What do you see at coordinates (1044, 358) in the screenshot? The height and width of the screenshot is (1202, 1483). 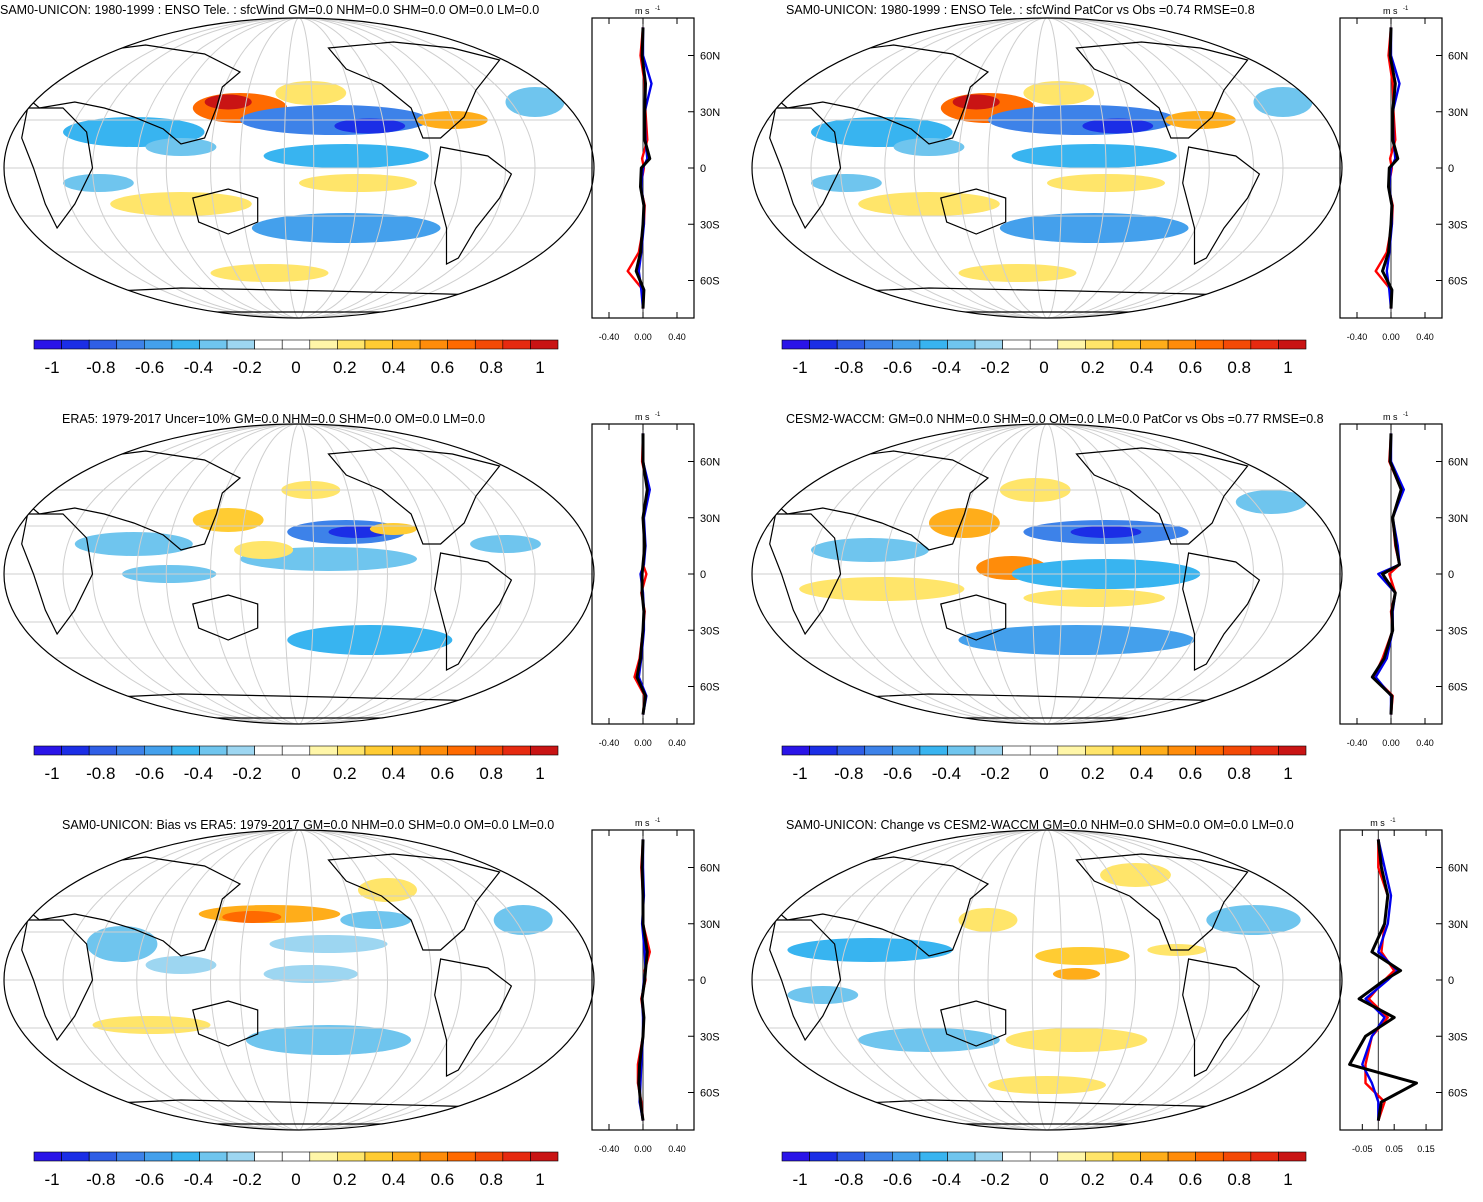 I see `colorbar: -1 -0.8 -0.6 -0.4 -0.2 0 0.2 0.4 0.6 0.8 1` at bounding box center [1044, 358].